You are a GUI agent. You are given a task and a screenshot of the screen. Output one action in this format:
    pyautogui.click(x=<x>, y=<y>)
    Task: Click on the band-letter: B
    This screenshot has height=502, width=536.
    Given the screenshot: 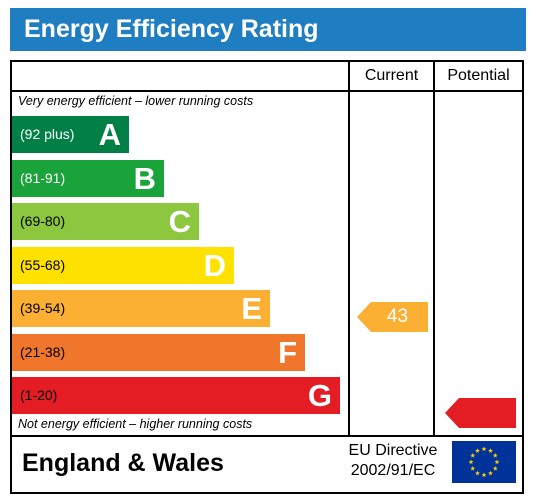 What is the action you would take?
    pyautogui.click(x=144, y=178)
    